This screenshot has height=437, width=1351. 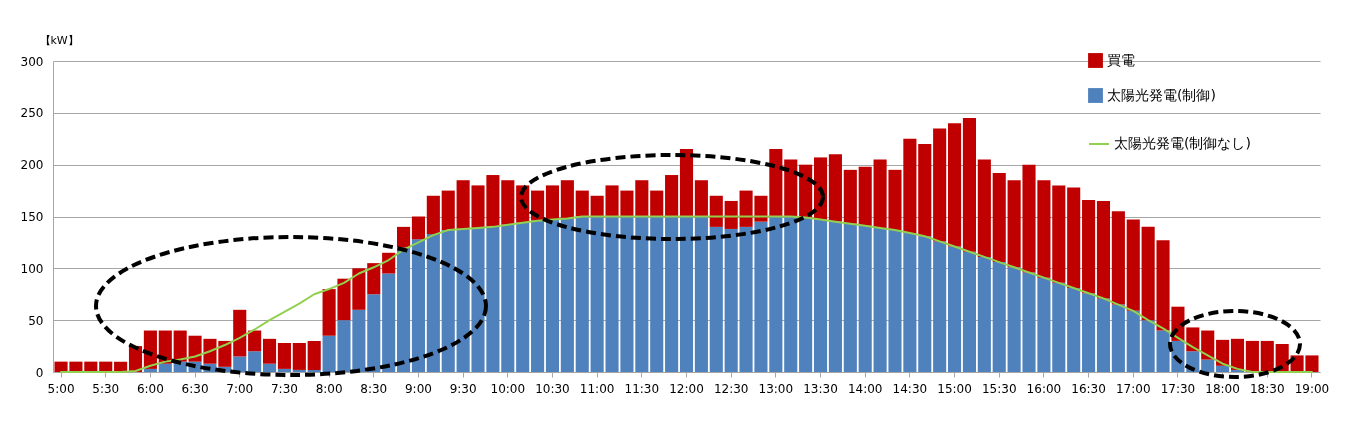 I want to click on x-tick-label: 9:30, so click(x=463, y=388).